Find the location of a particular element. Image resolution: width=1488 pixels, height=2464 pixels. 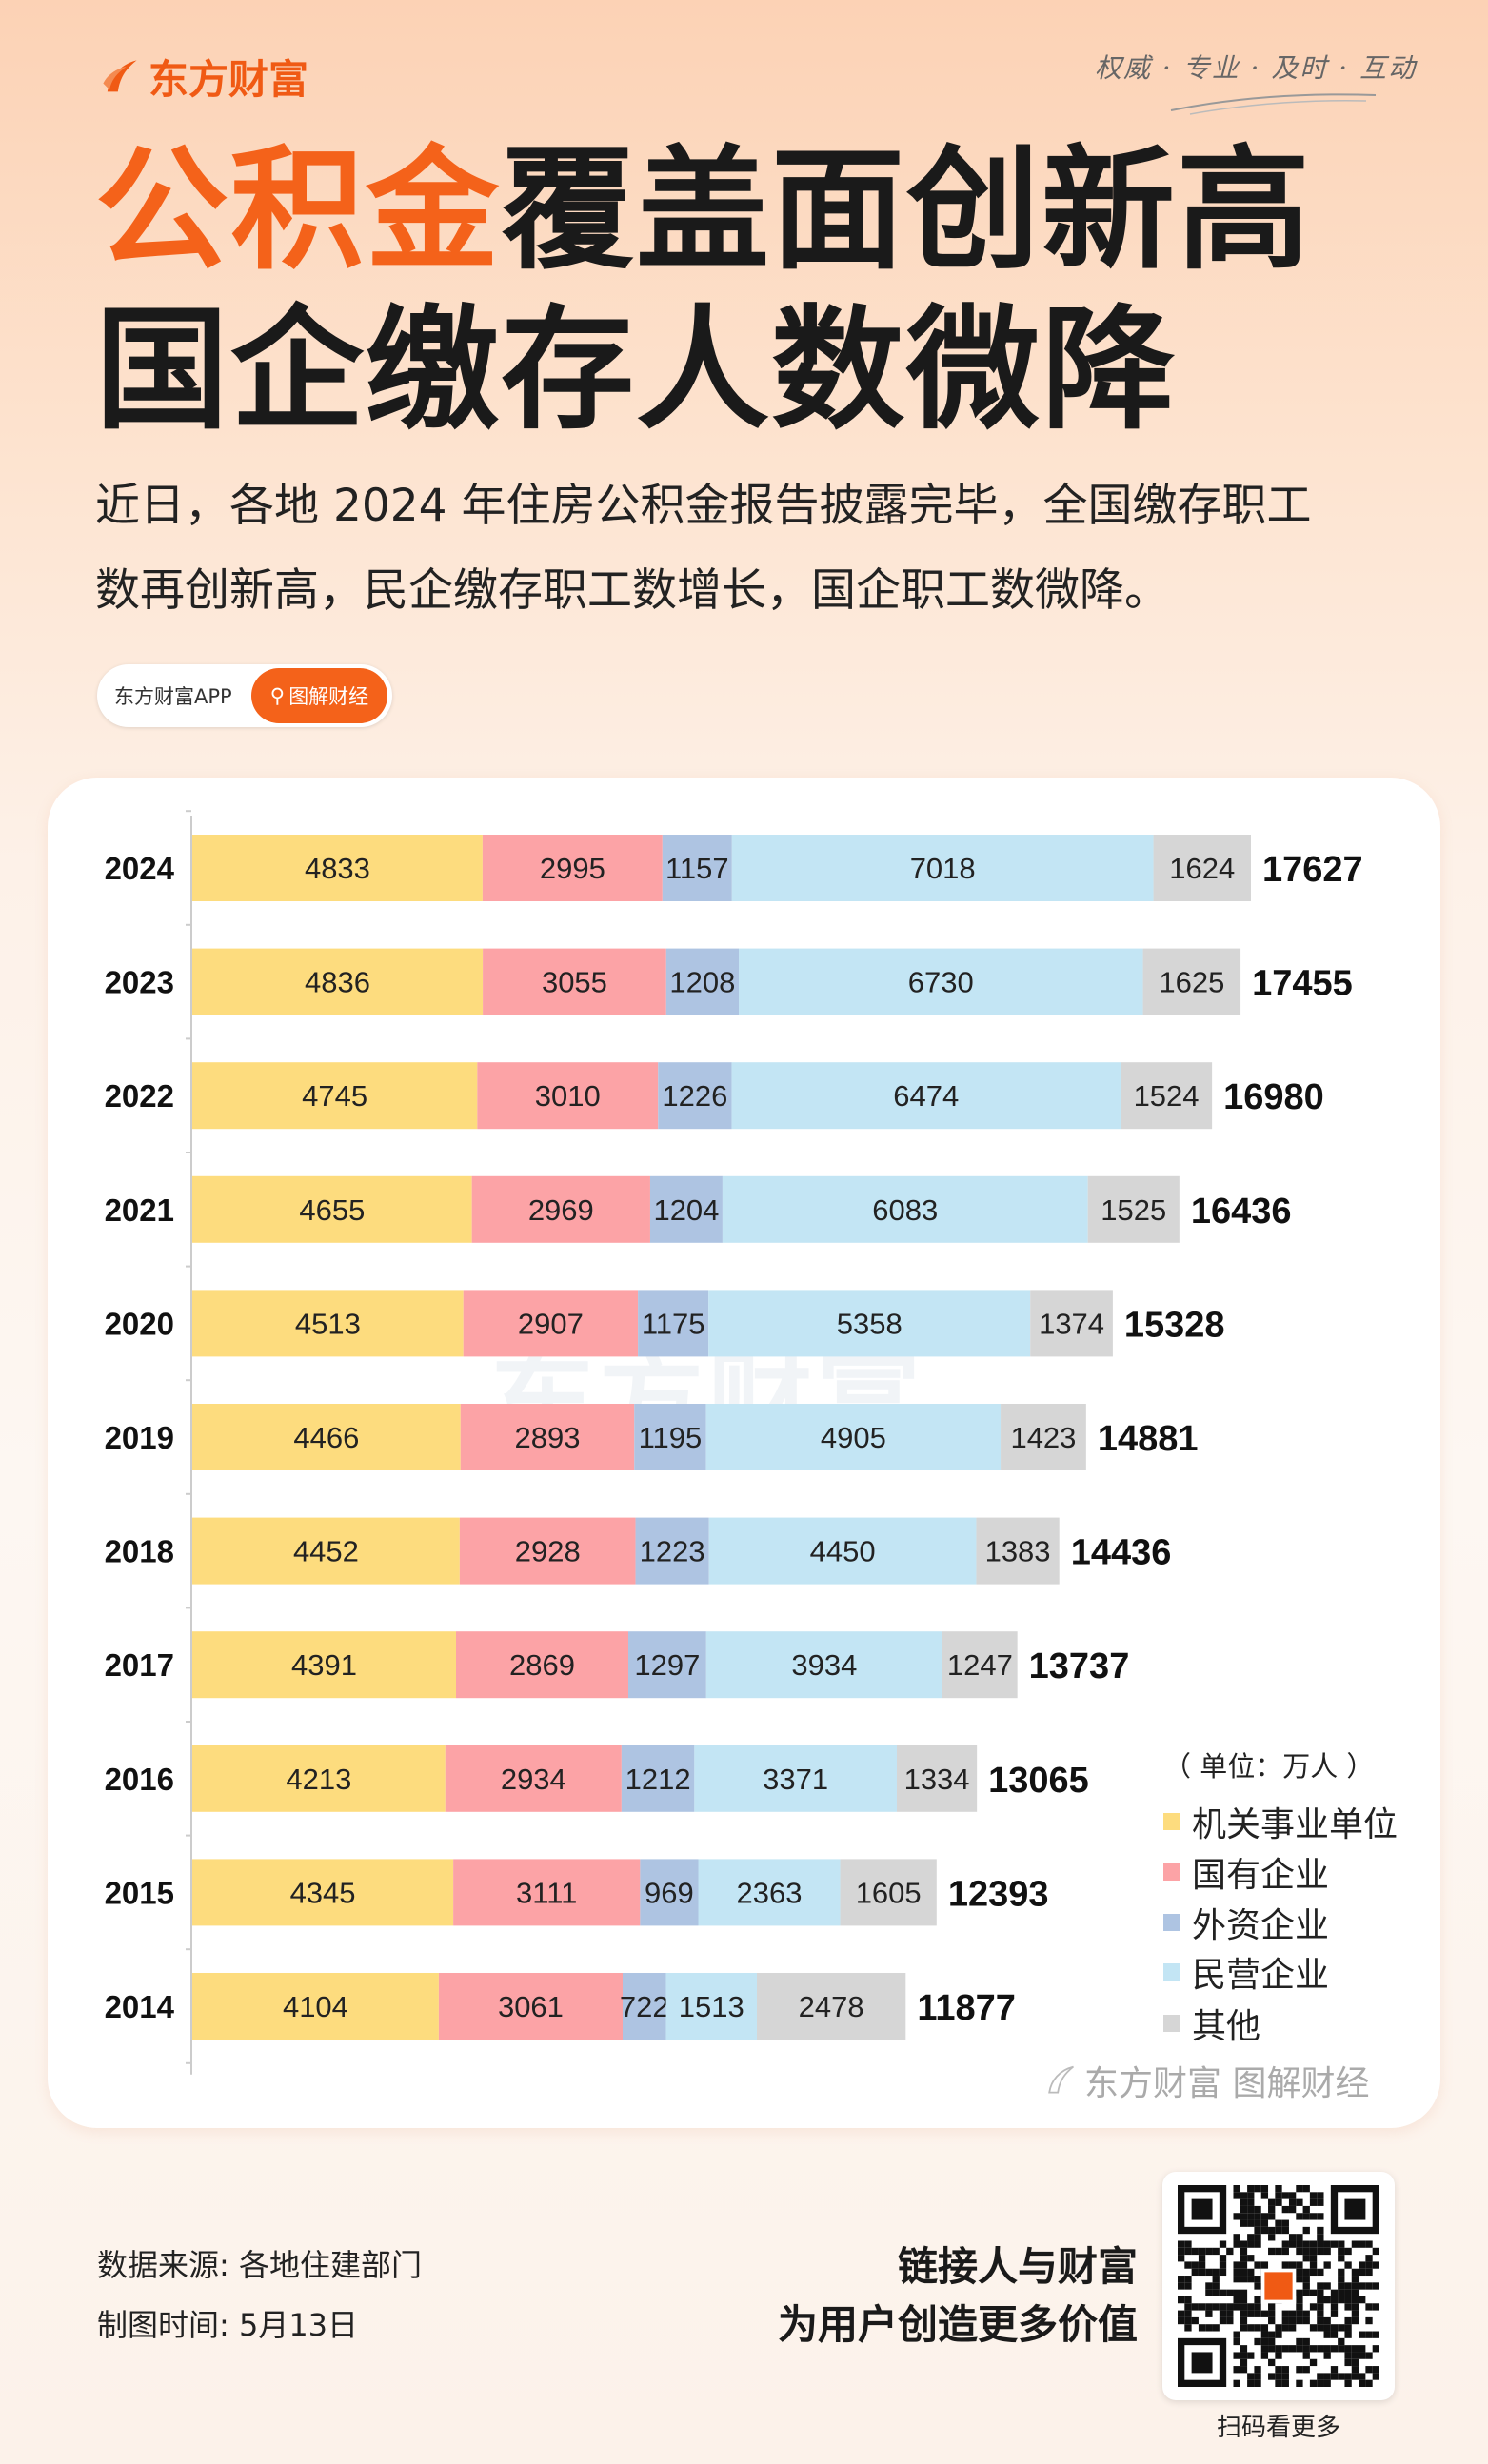

segment-value-label: 1423 is located at coordinates (1043, 1437).